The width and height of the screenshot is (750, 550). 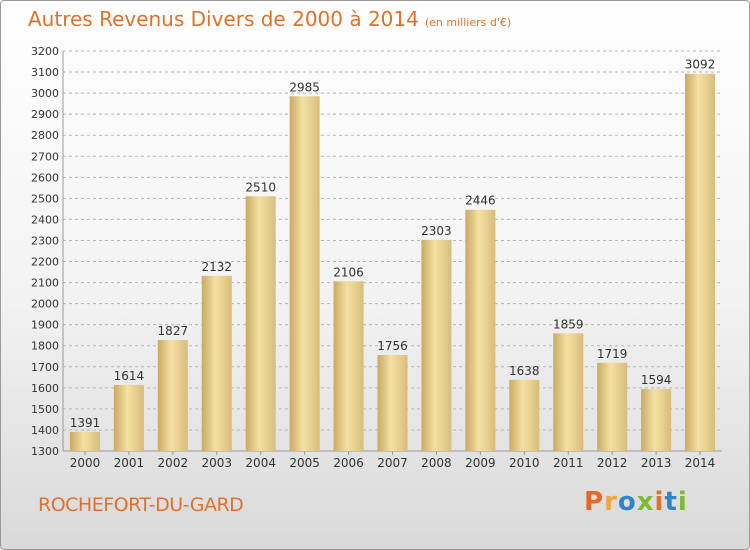 I want to click on bar-value-label: 1827, so click(x=173, y=331).